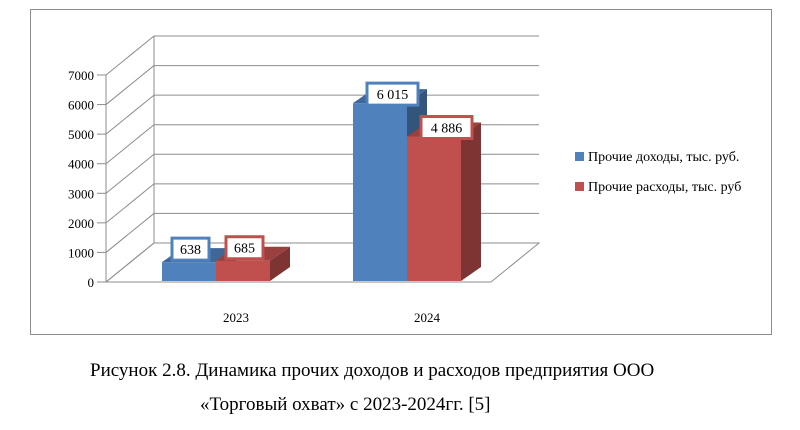 Image resolution: width=800 pixels, height=430 pixels. I want to click on data-label: 6 015, so click(393, 95).